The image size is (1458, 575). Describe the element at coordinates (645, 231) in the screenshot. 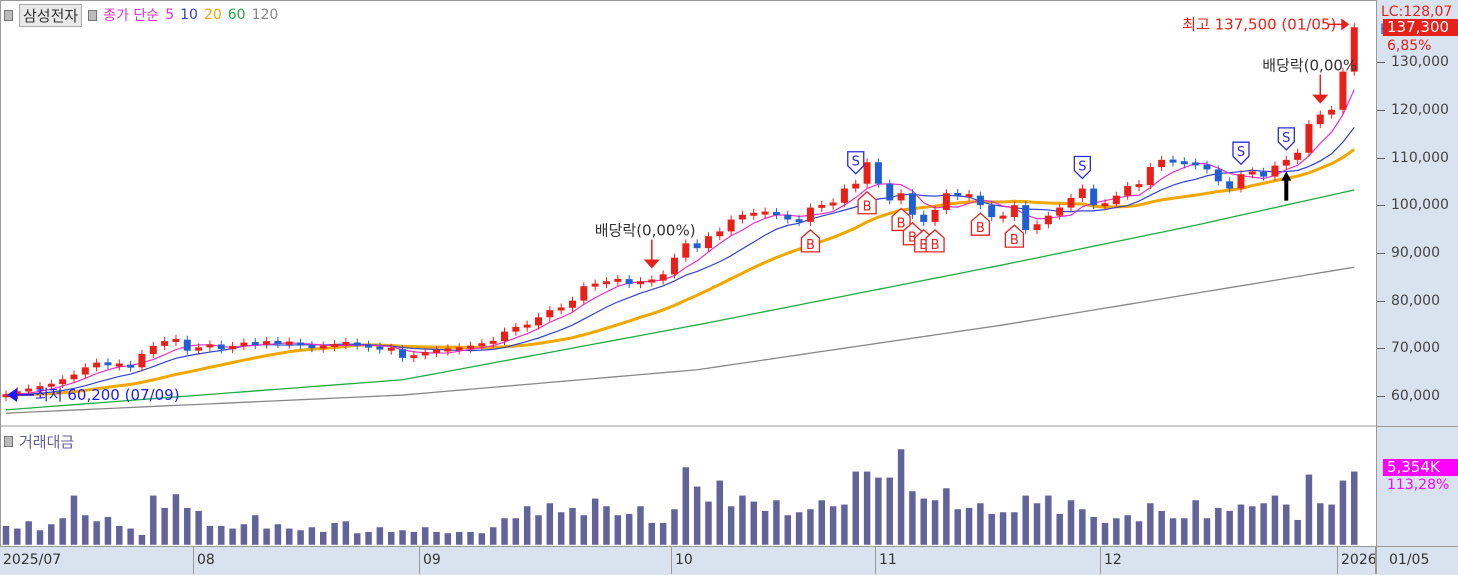

I see `dividend-label: 배당락(0,00%)` at that location.